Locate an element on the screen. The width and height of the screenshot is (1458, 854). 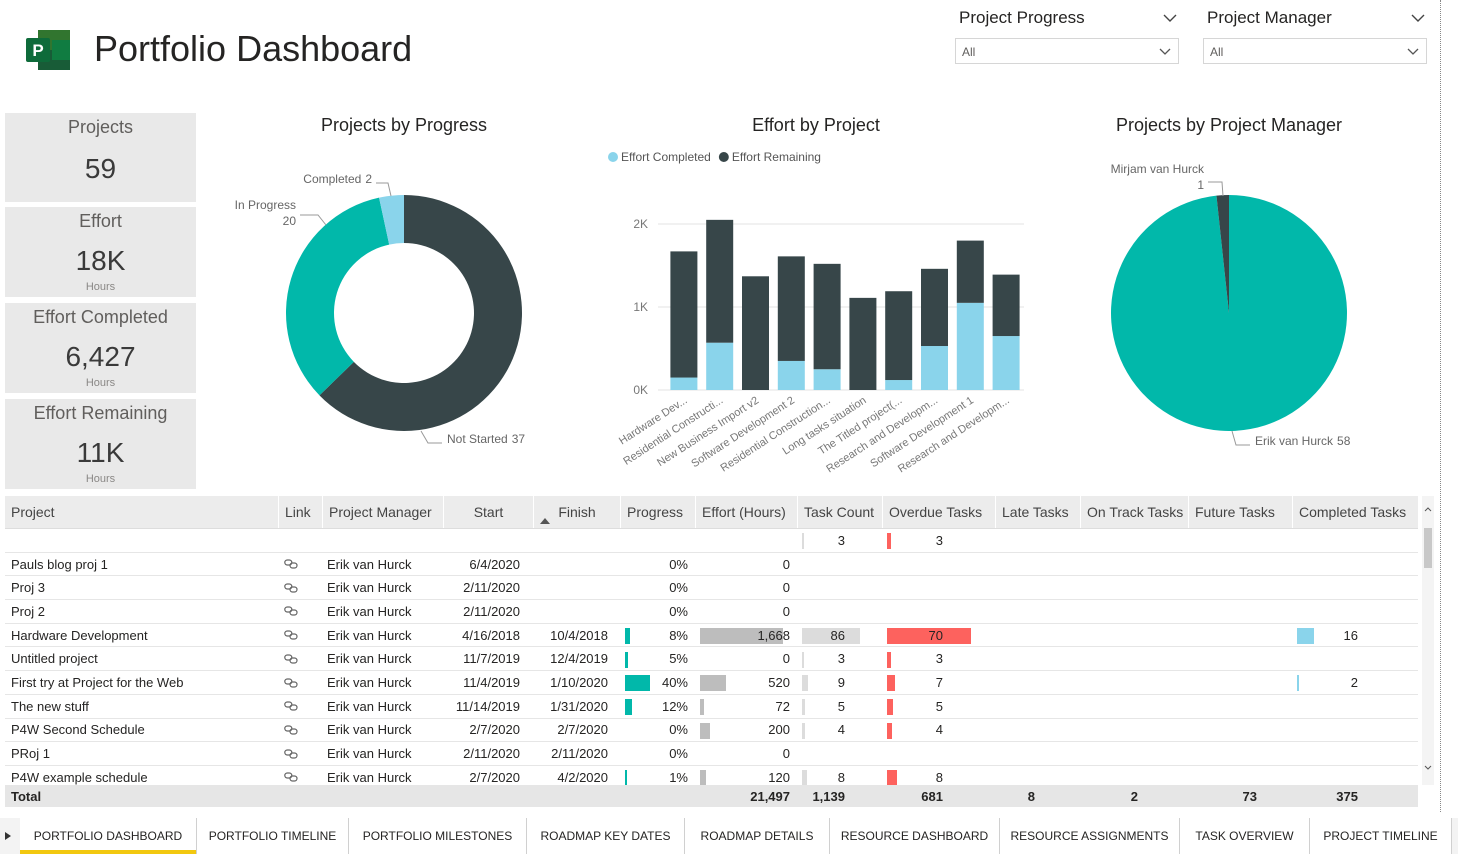
column-header: Finish is located at coordinates (576, 512).